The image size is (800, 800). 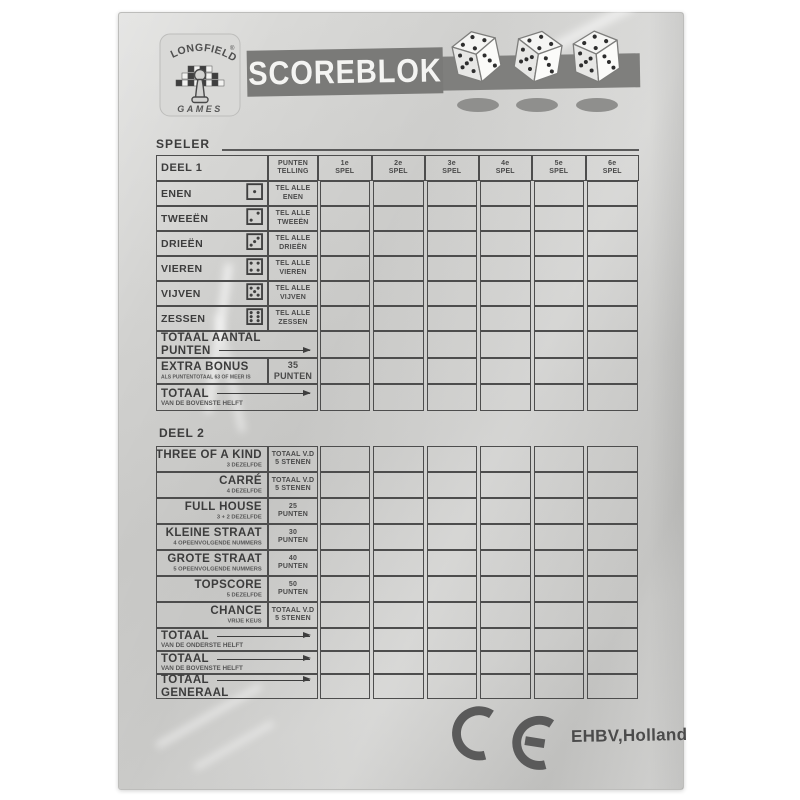 I want to click on row-label-drieen: DRIEËN ⚂, so click(x=212, y=243).